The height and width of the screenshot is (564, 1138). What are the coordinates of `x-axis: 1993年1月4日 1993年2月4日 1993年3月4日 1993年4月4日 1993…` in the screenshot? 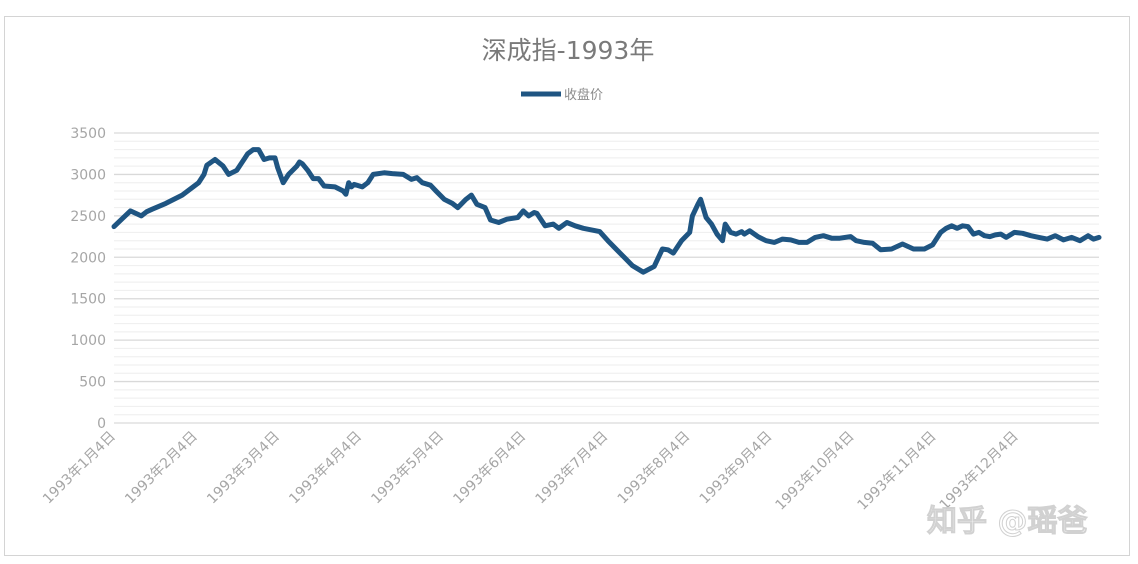 It's located at (531, 471).